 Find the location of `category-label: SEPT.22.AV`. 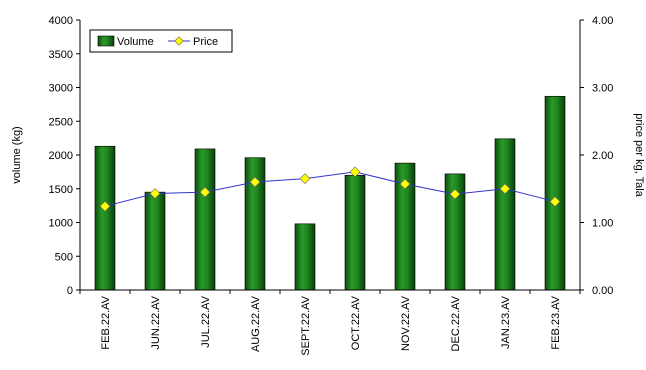

category-label: SEPT.22.AV is located at coordinates (306, 325).